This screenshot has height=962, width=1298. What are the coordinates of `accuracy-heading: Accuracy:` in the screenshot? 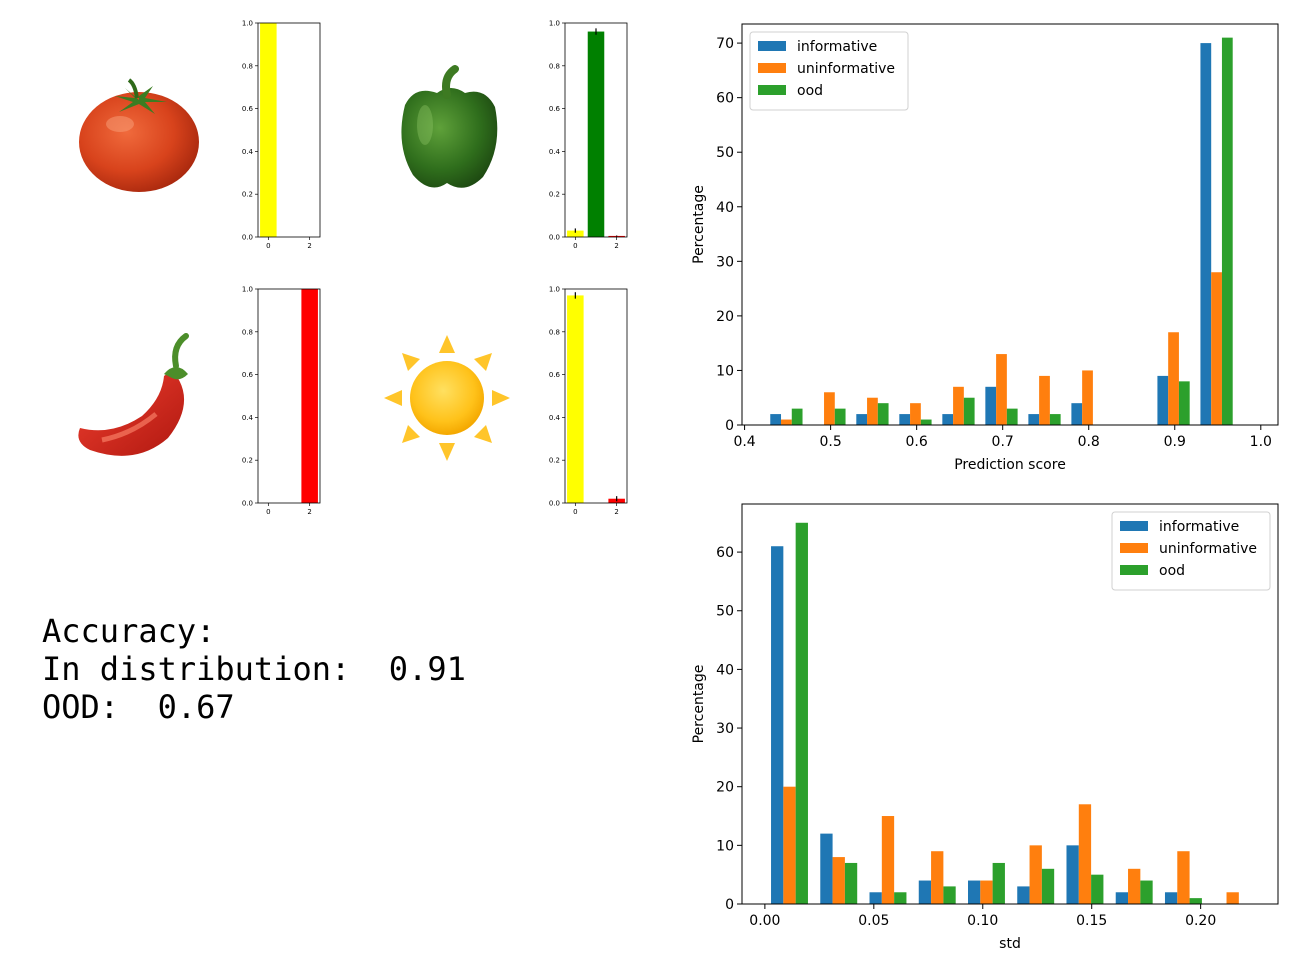 It's located at (129, 631).